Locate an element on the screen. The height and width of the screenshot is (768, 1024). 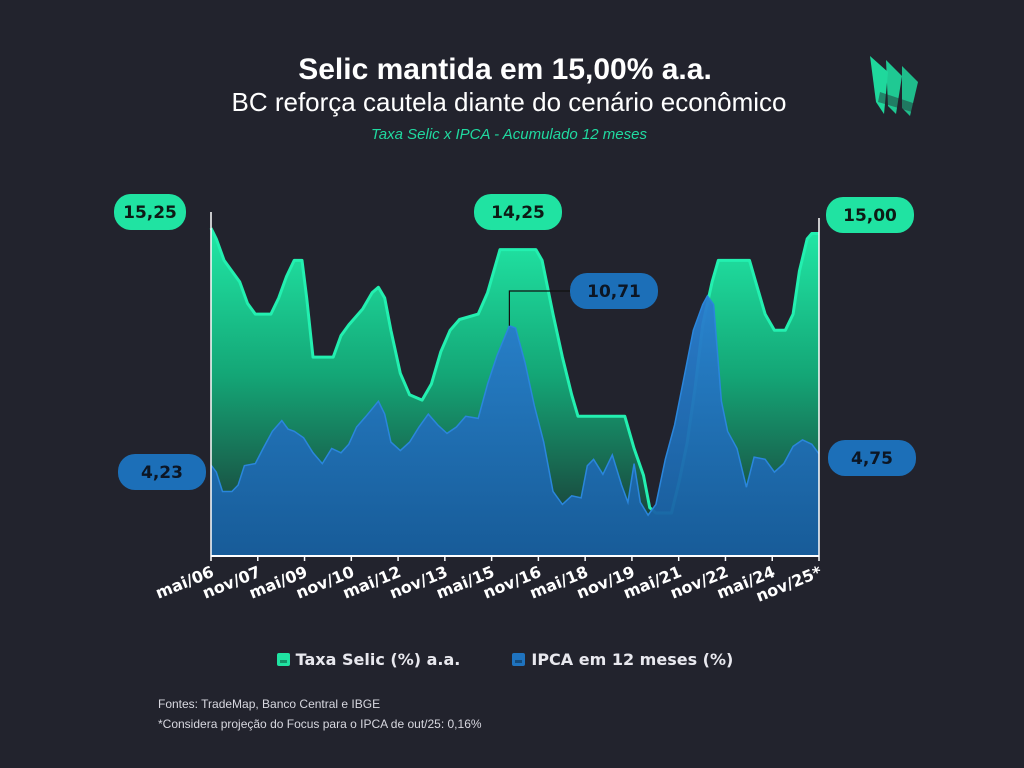
callout-label: 15,00 is located at coordinates (870, 216).